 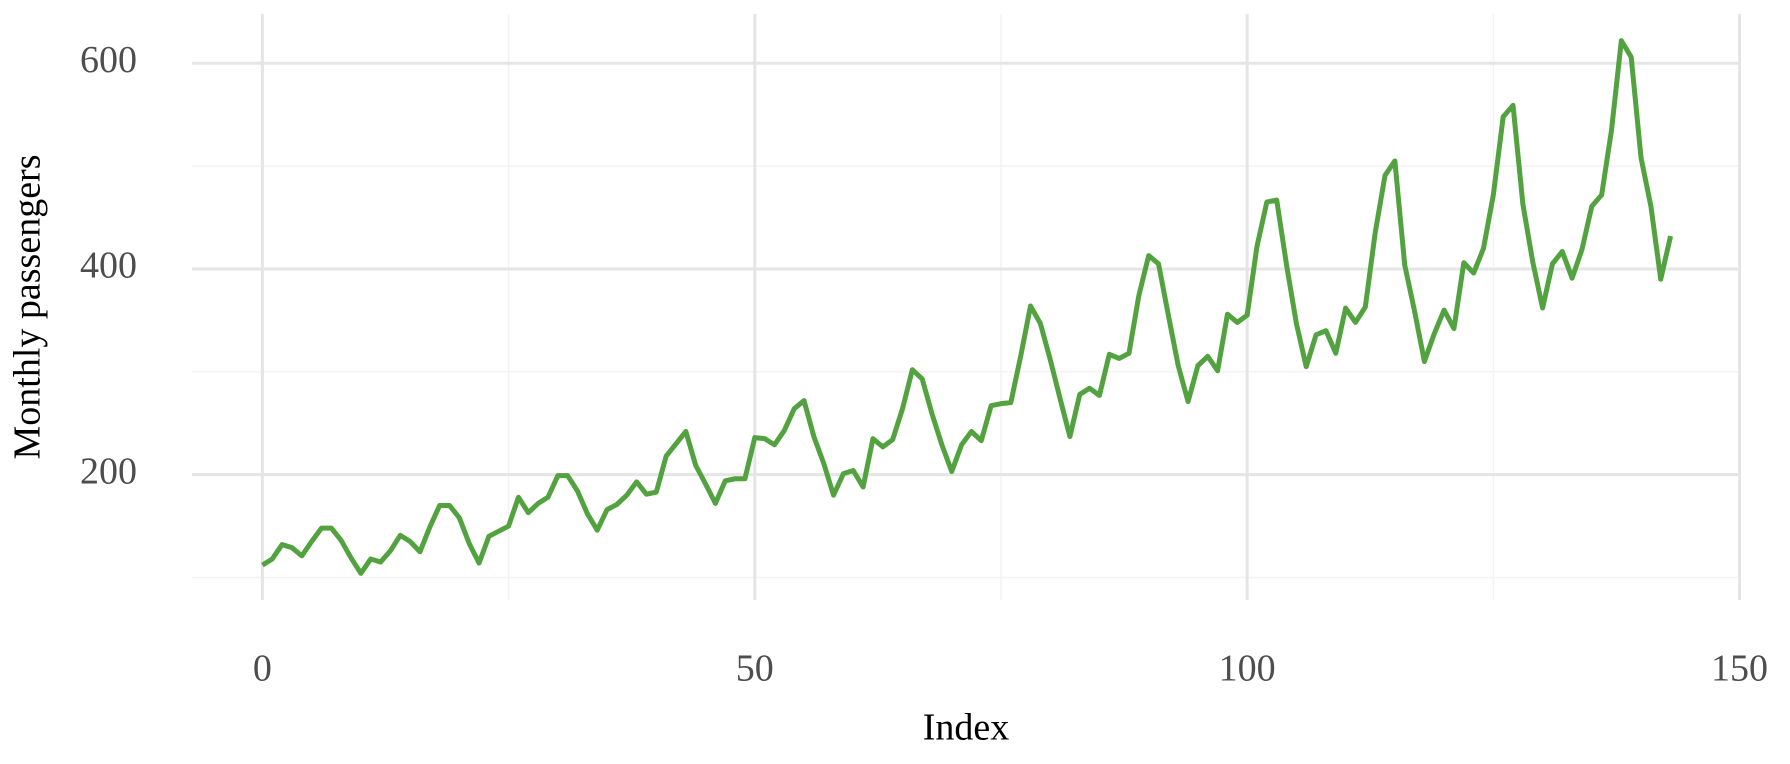 I want to click on y-axis-title: Monthly passengers, so click(x=28, y=306).